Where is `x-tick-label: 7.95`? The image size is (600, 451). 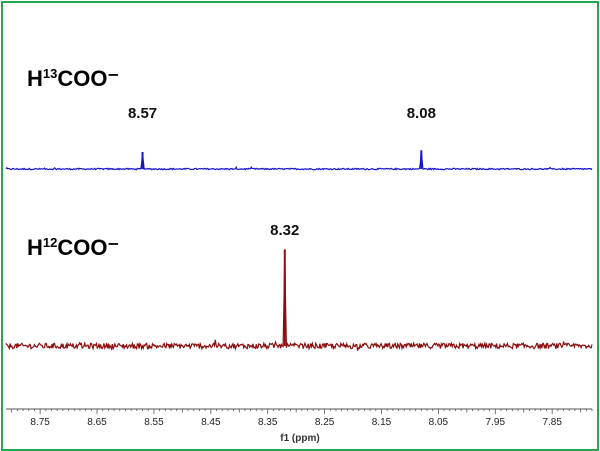
x-tick-label: 7.95 is located at coordinates (496, 422).